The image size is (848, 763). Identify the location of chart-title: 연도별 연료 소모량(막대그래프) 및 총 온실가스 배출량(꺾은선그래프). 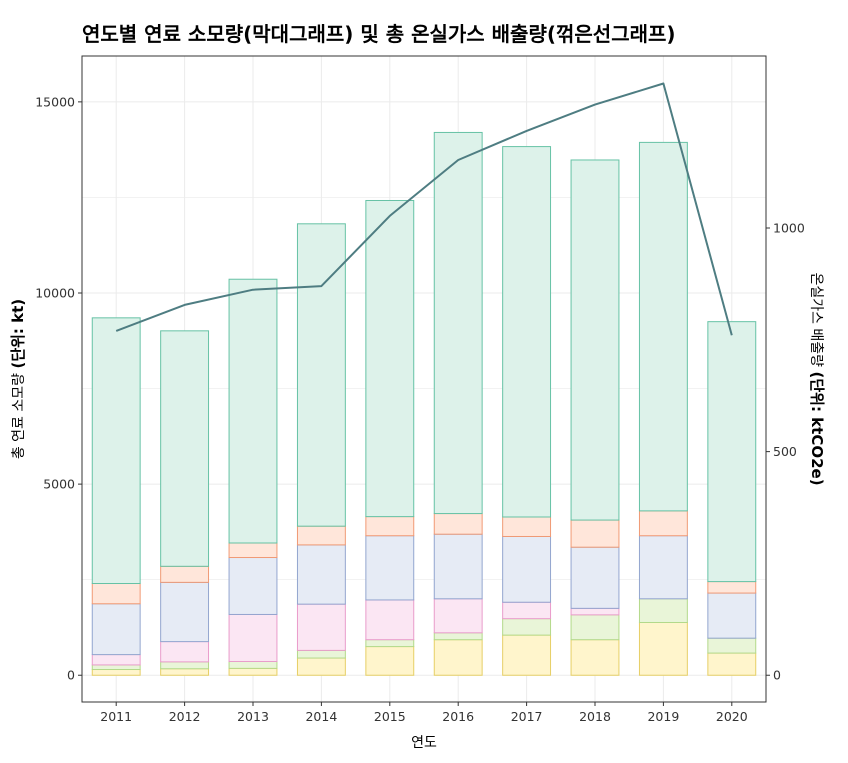
(379, 34).